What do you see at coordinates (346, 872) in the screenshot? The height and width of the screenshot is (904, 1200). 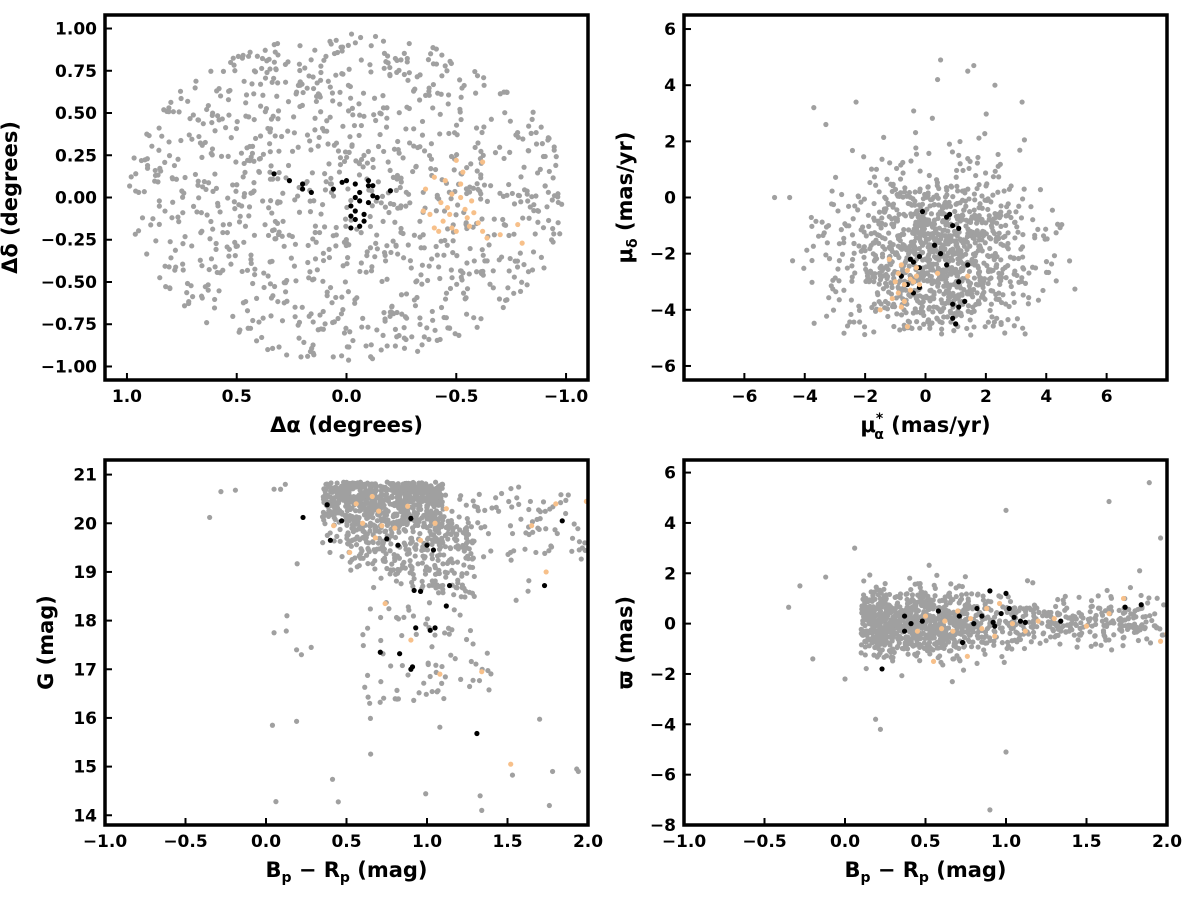 I see `x-axis-label: Bp − Rp (mag)` at bounding box center [346, 872].